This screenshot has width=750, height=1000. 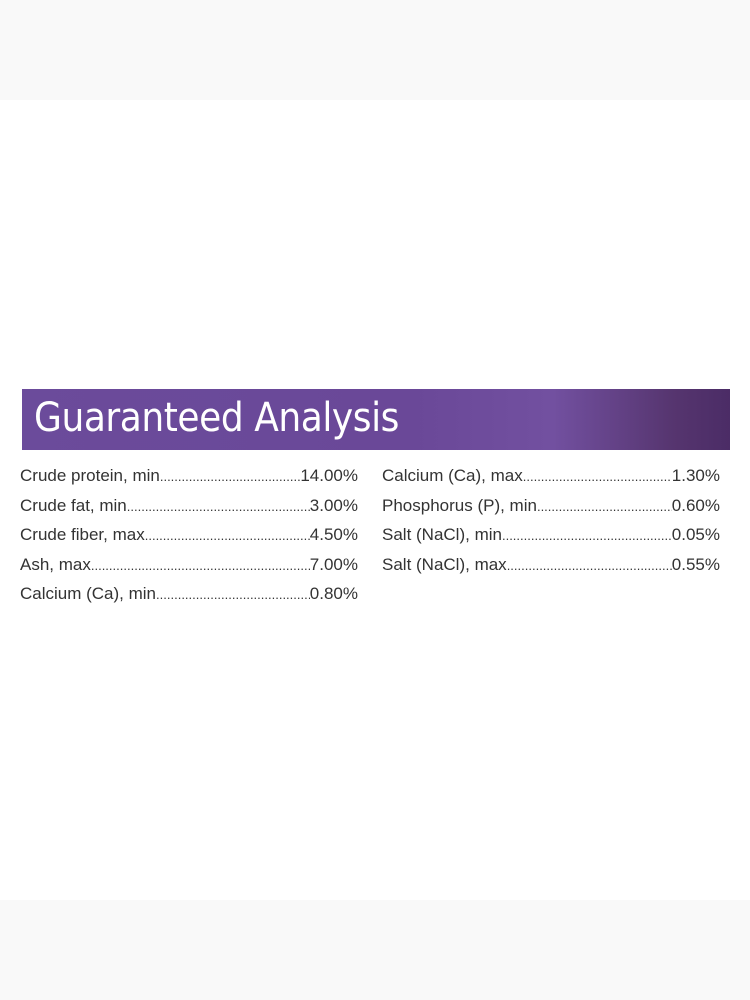 What do you see at coordinates (333, 564) in the screenshot?
I see `nutrient-value: 7.00%` at bounding box center [333, 564].